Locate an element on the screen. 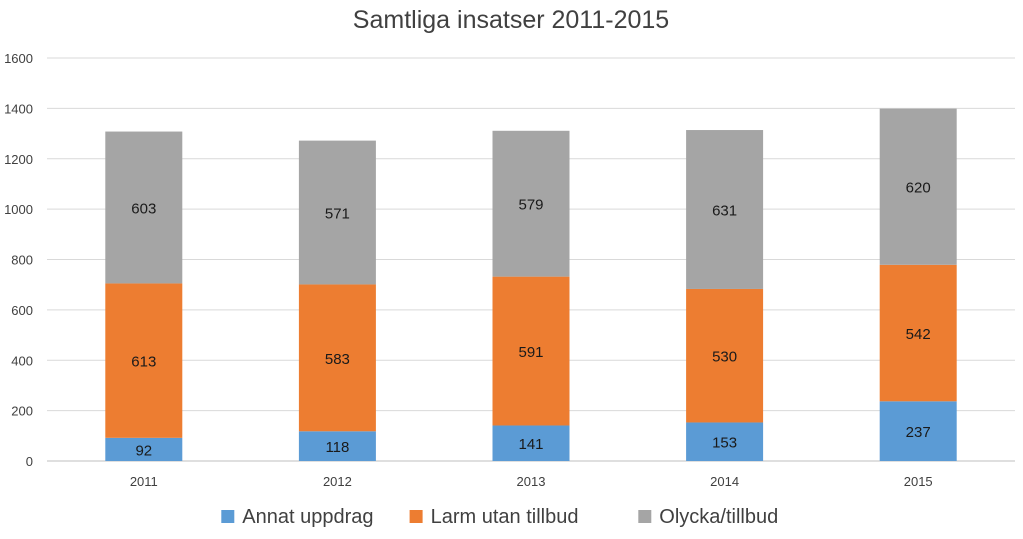 This screenshot has height=539, width=1023. y-tick-label: 200 is located at coordinates (22, 411).